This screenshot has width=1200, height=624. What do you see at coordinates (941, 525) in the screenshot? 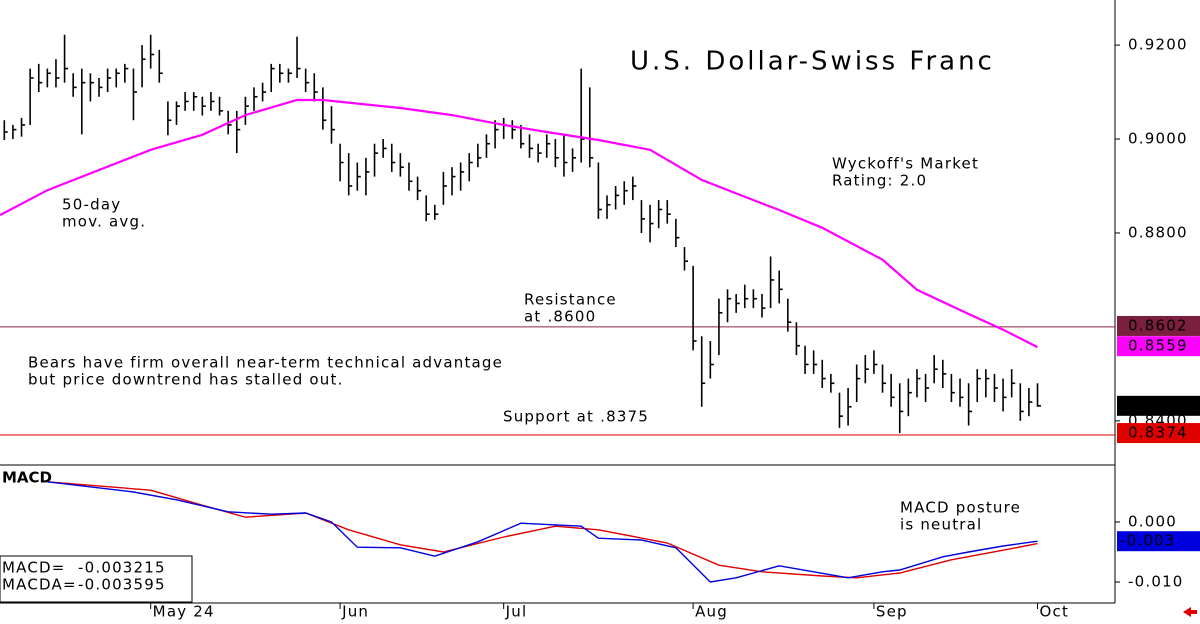
I see `annotation: is neutral` at bounding box center [941, 525].